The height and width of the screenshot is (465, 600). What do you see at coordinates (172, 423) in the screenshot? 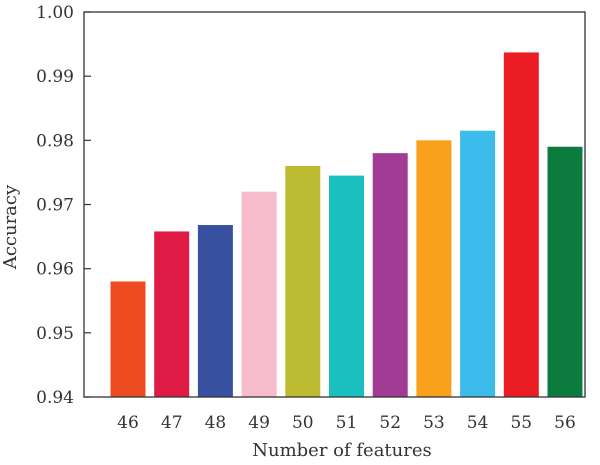
I see `x-tick-label: 47` at bounding box center [172, 423].